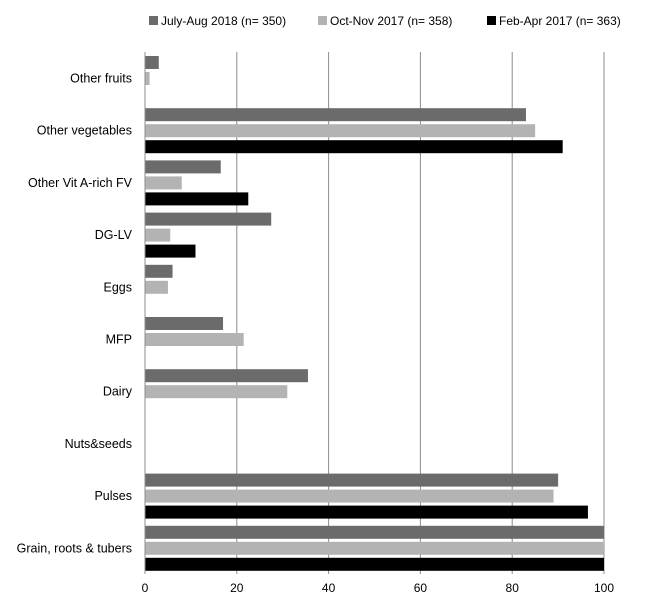  I want to click on legend-label: July-Aug 2018 (n= 350), so click(223, 21).